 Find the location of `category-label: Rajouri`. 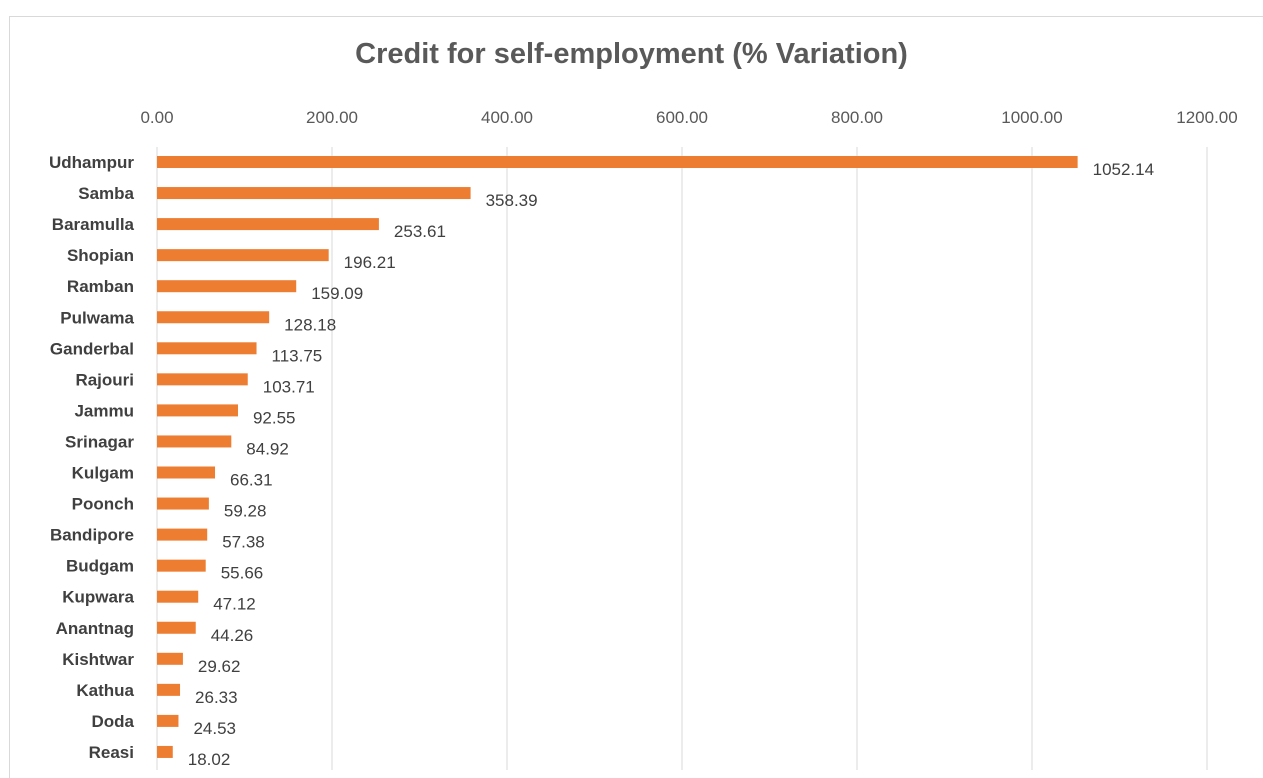

category-label: Rajouri is located at coordinates (104, 379).